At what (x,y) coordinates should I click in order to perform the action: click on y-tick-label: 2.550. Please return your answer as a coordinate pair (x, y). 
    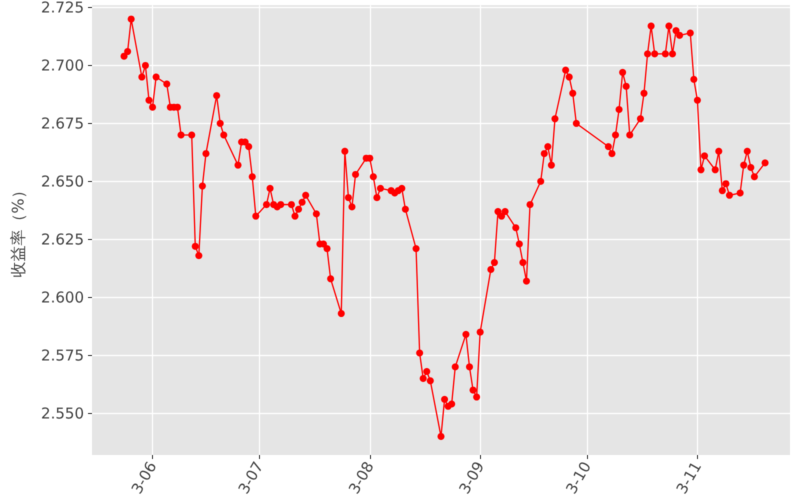
    Looking at the image, I should click on (62, 413).